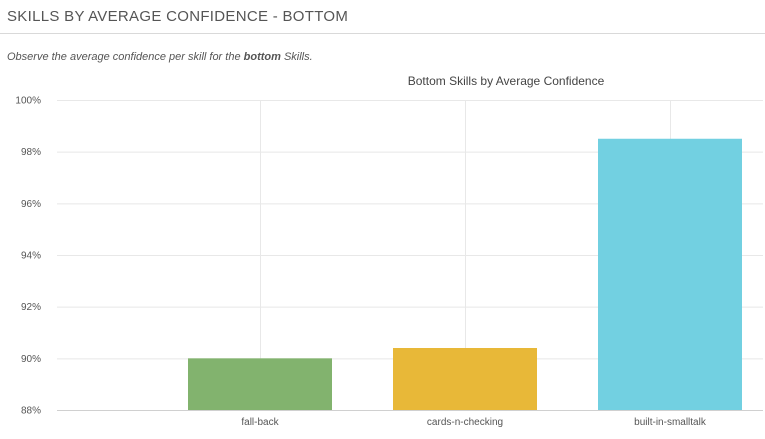 The height and width of the screenshot is (439, 765). What do you see at coordinates (670, 422) in the screenshot?
I see `x-tick-label: built-in-smalltalk` at bounding box center [670, 422].